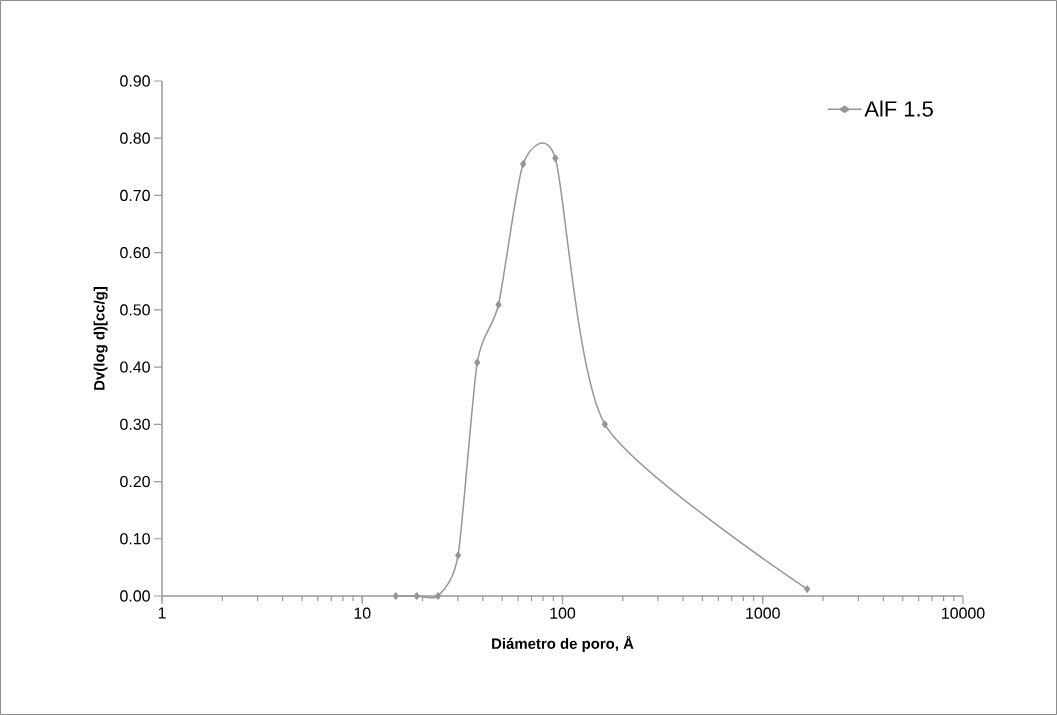  Describe the element at coordinates (135, 424) in the screenshot. I see `y-tick-label: 0.30` at that location.